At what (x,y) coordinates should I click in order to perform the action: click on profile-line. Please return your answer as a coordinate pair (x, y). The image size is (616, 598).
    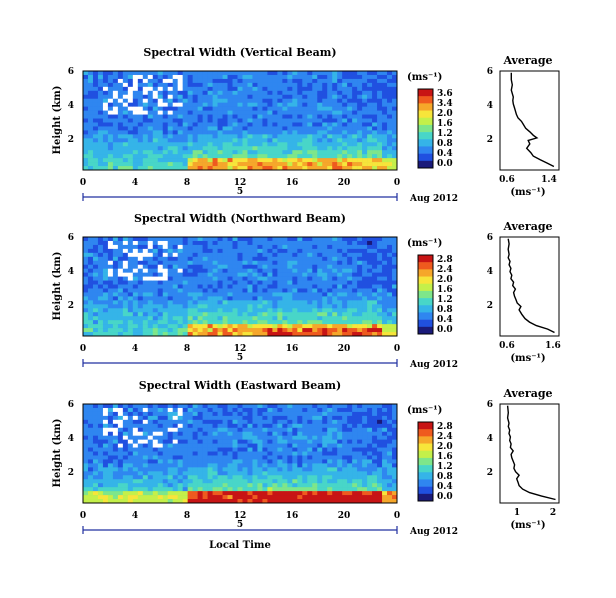
    Looking at the image, I should click on (532, 120).